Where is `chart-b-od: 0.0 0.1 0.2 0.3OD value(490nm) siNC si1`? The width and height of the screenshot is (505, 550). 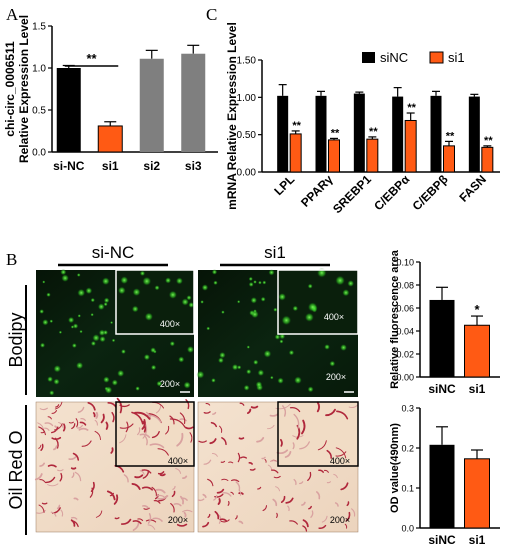
chart-b-od: 0.0 0.1 0.2 0.3OD value(490nm) siNC si1 is located at coordinates (444, 475).